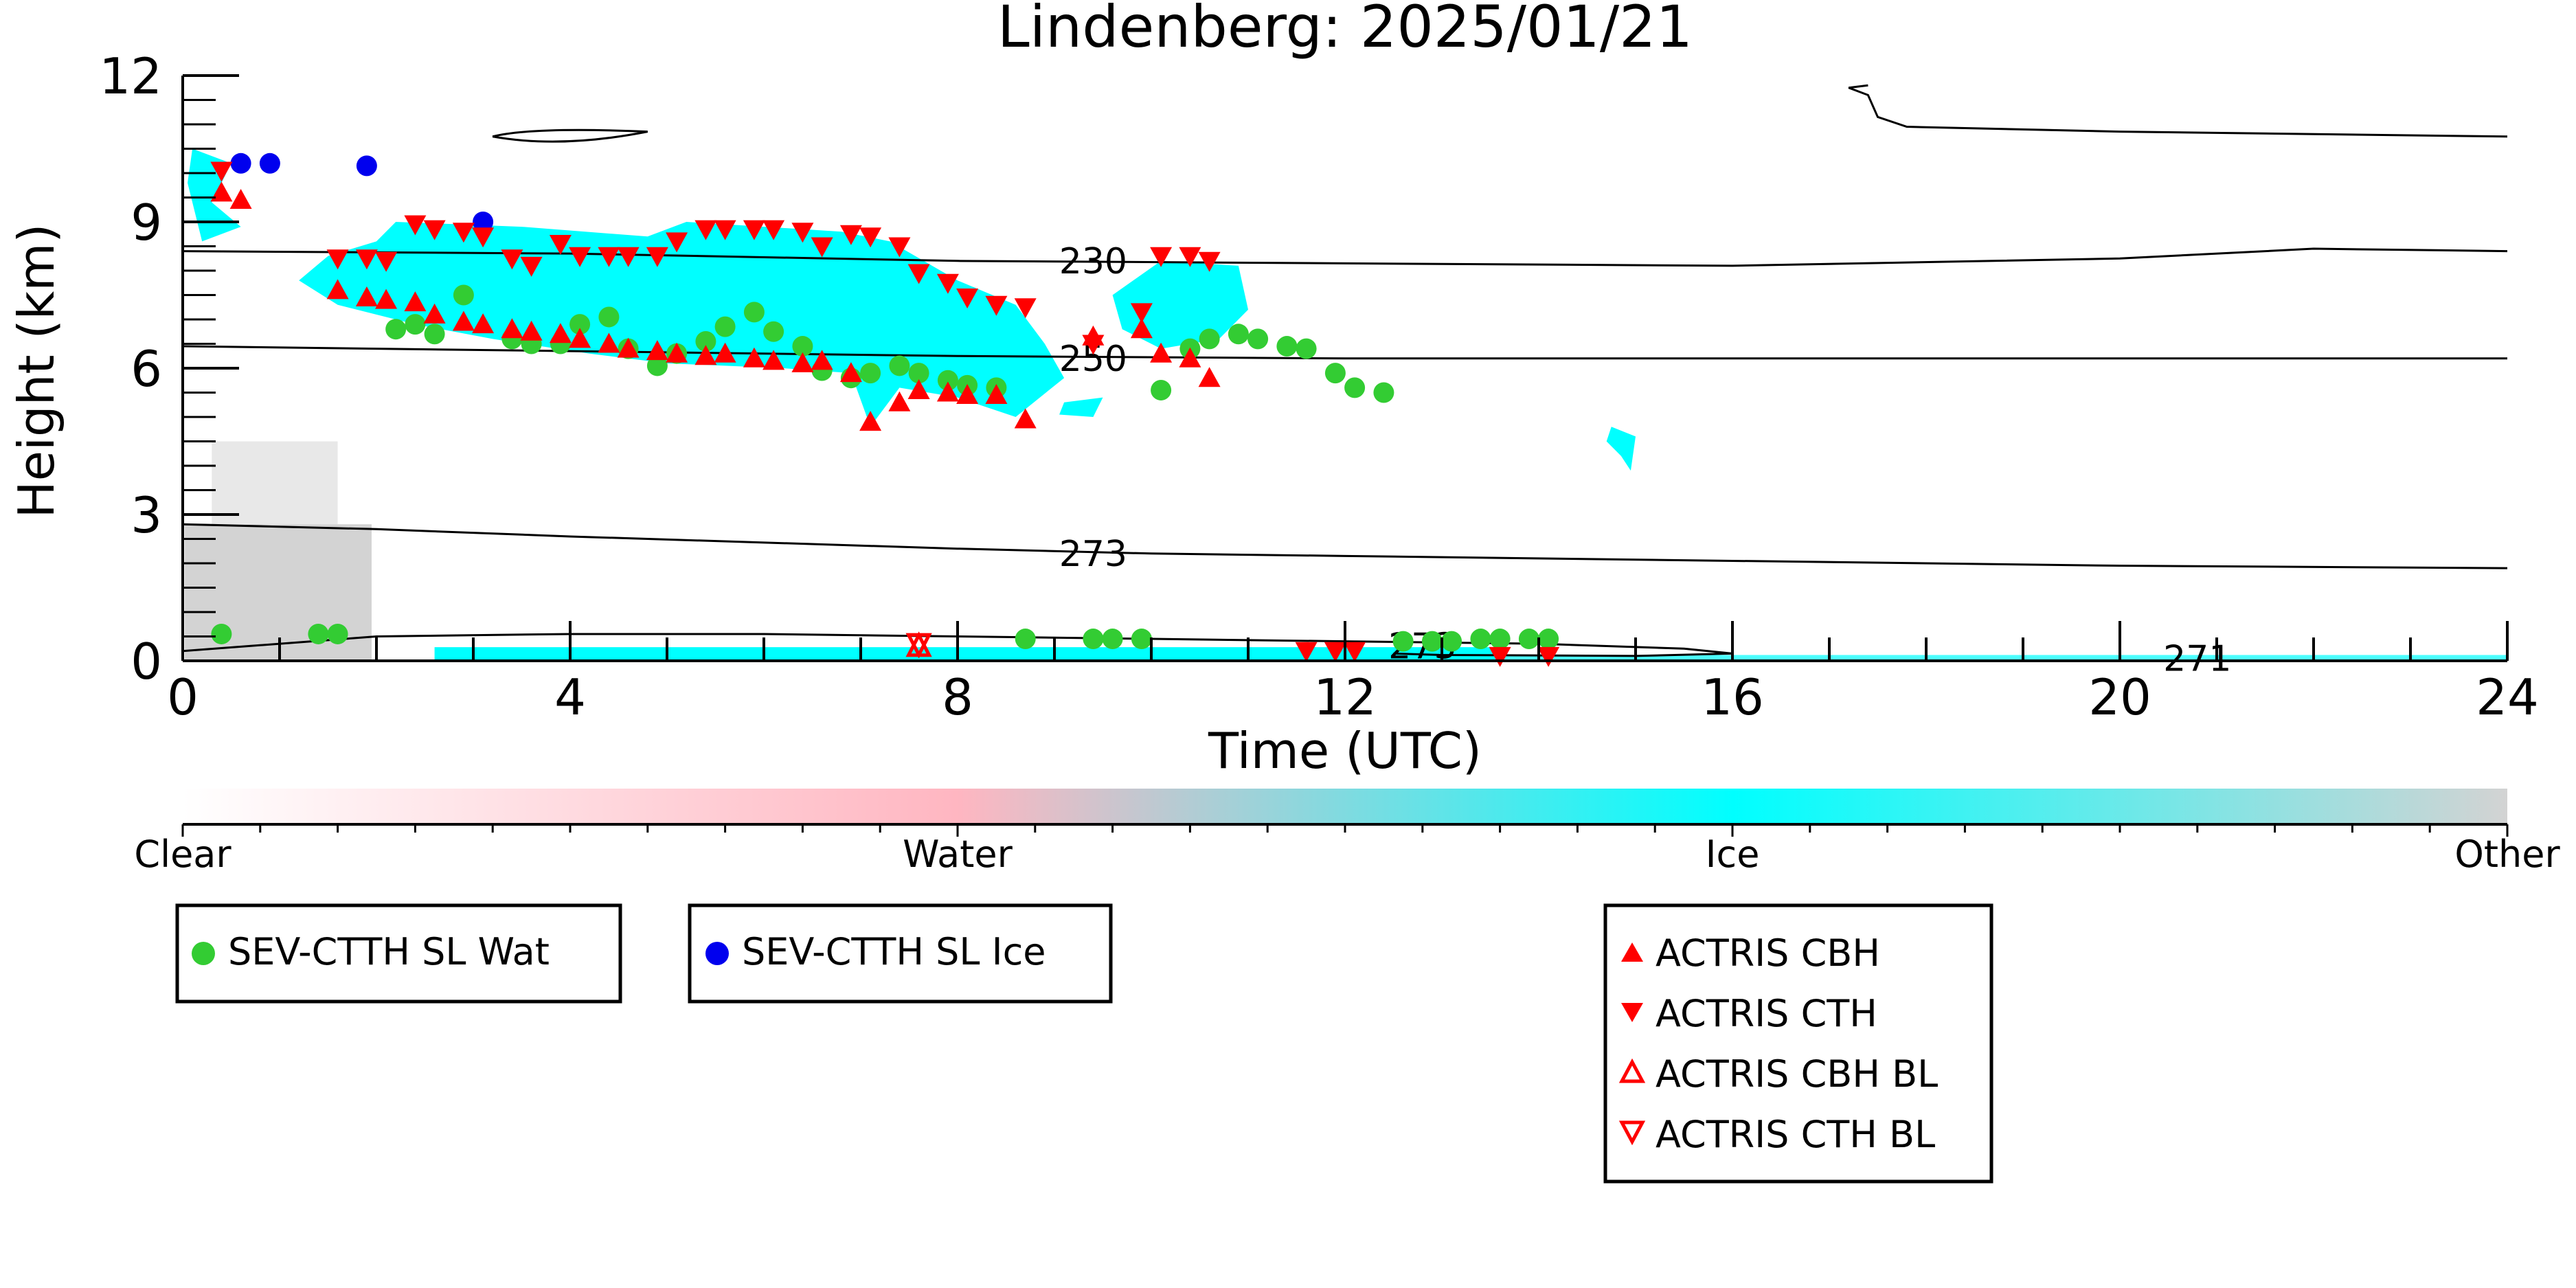 The image size is (2576, 1288). What do you see at coordinates (570, 697) in the screenshot?
I see `x-tick-label-4: 4` at bounding box center [570, 697].